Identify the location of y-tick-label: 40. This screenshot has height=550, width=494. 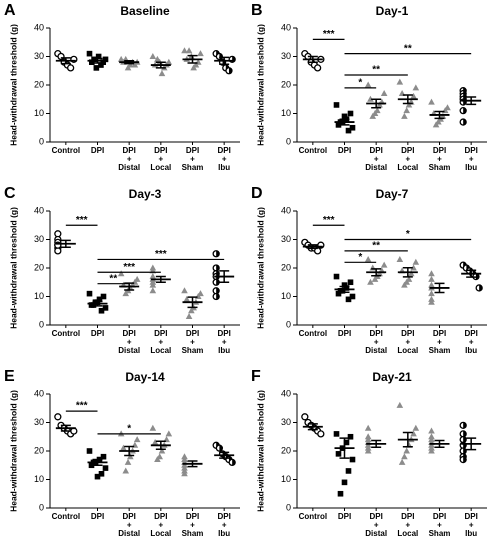
(39, 27).